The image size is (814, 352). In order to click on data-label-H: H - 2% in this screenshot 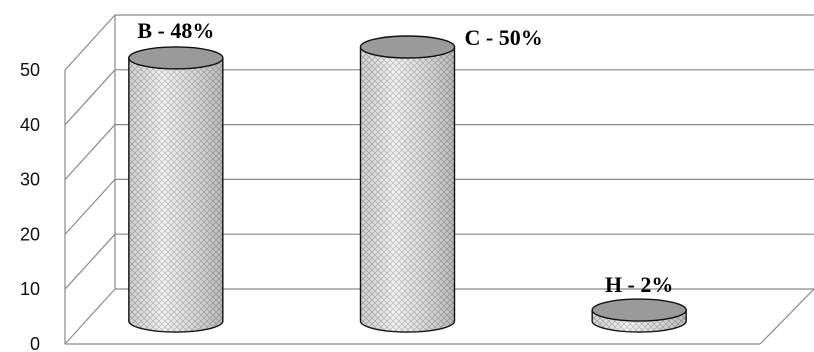, I will do `click(639, 284)`.